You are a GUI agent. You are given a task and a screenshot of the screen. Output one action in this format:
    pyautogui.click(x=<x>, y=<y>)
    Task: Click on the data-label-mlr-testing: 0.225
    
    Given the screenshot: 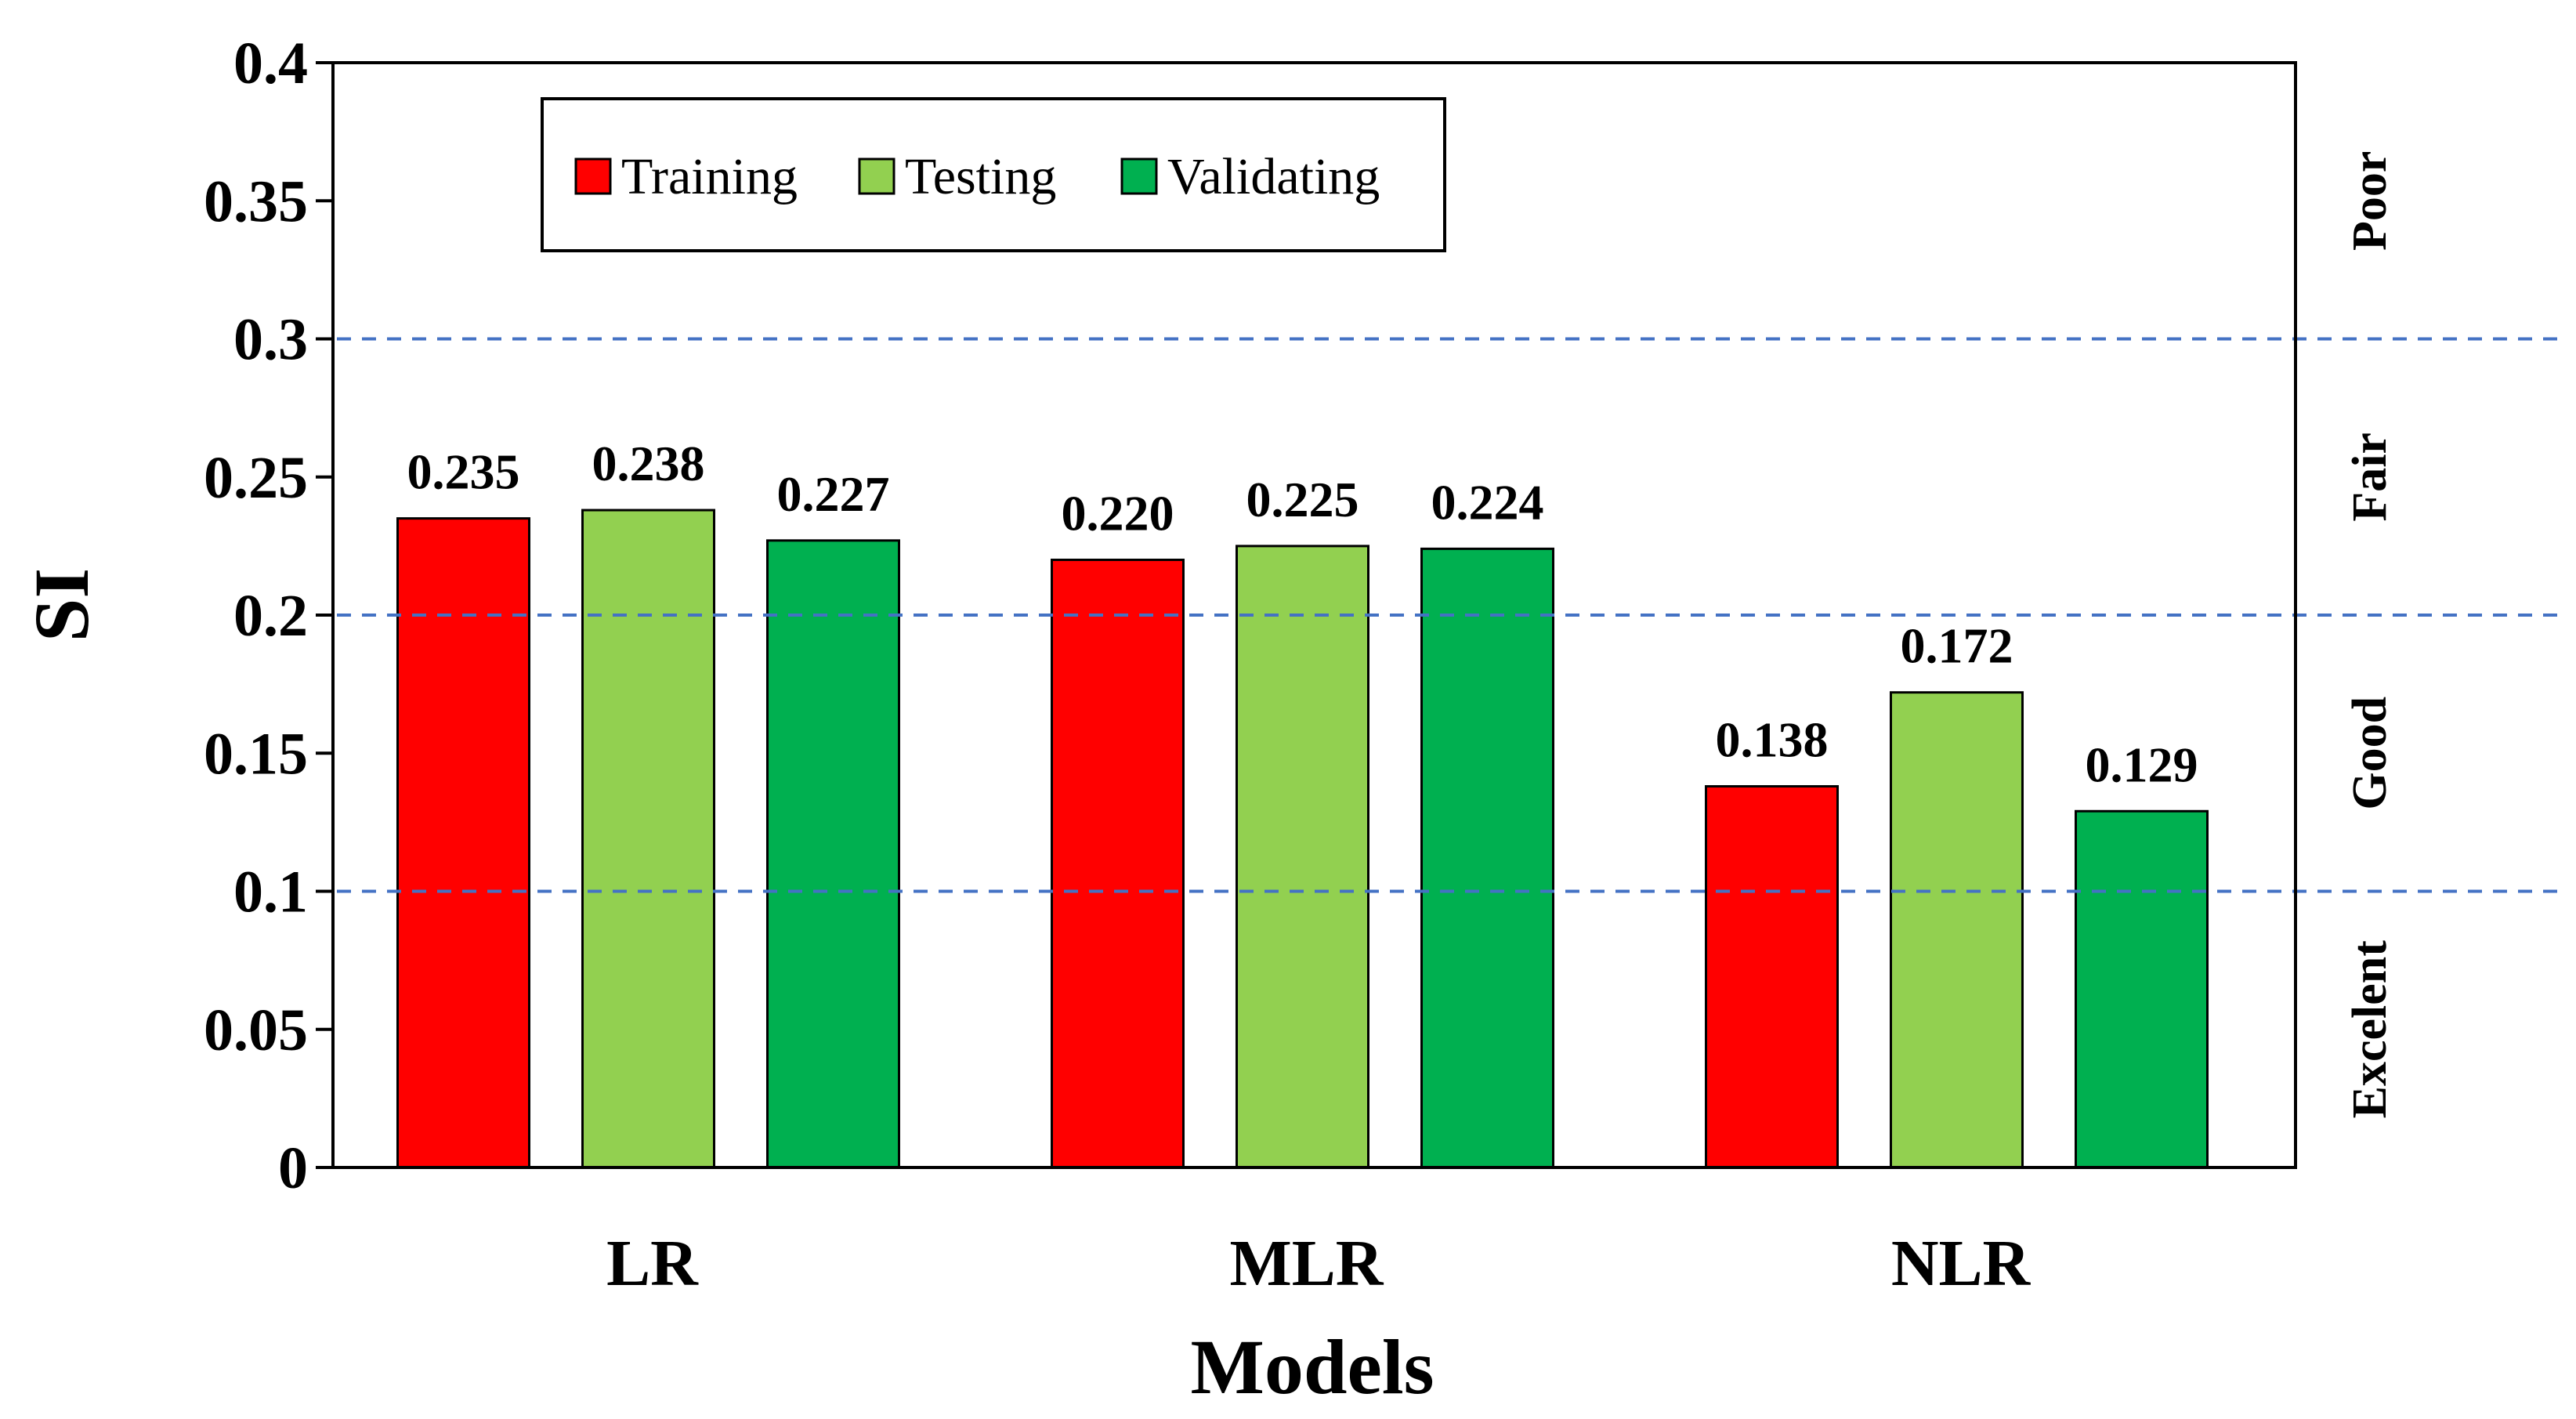 What is the action you would take?
    pyautogui.click(x=1302, y=499)
    